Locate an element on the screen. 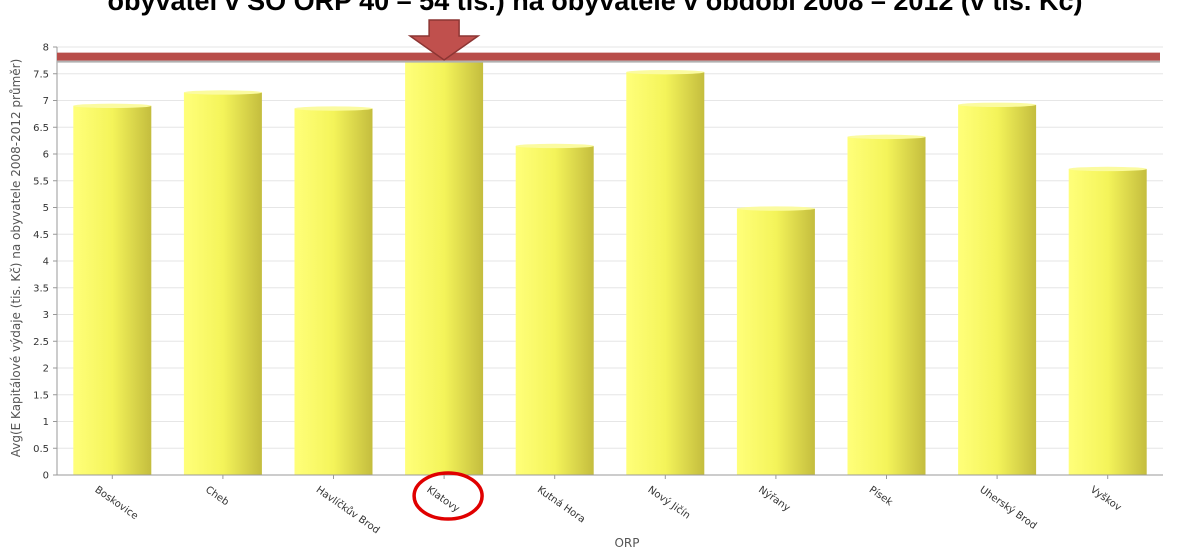 This screenshot has height=555, width=1190. highlight-circle is located at coordinates (448, 496).